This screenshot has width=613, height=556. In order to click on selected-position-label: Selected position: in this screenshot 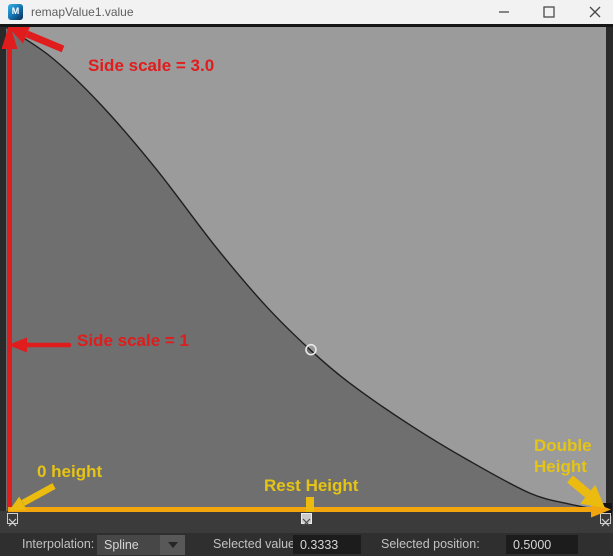, I will do `click(430, 544)`.